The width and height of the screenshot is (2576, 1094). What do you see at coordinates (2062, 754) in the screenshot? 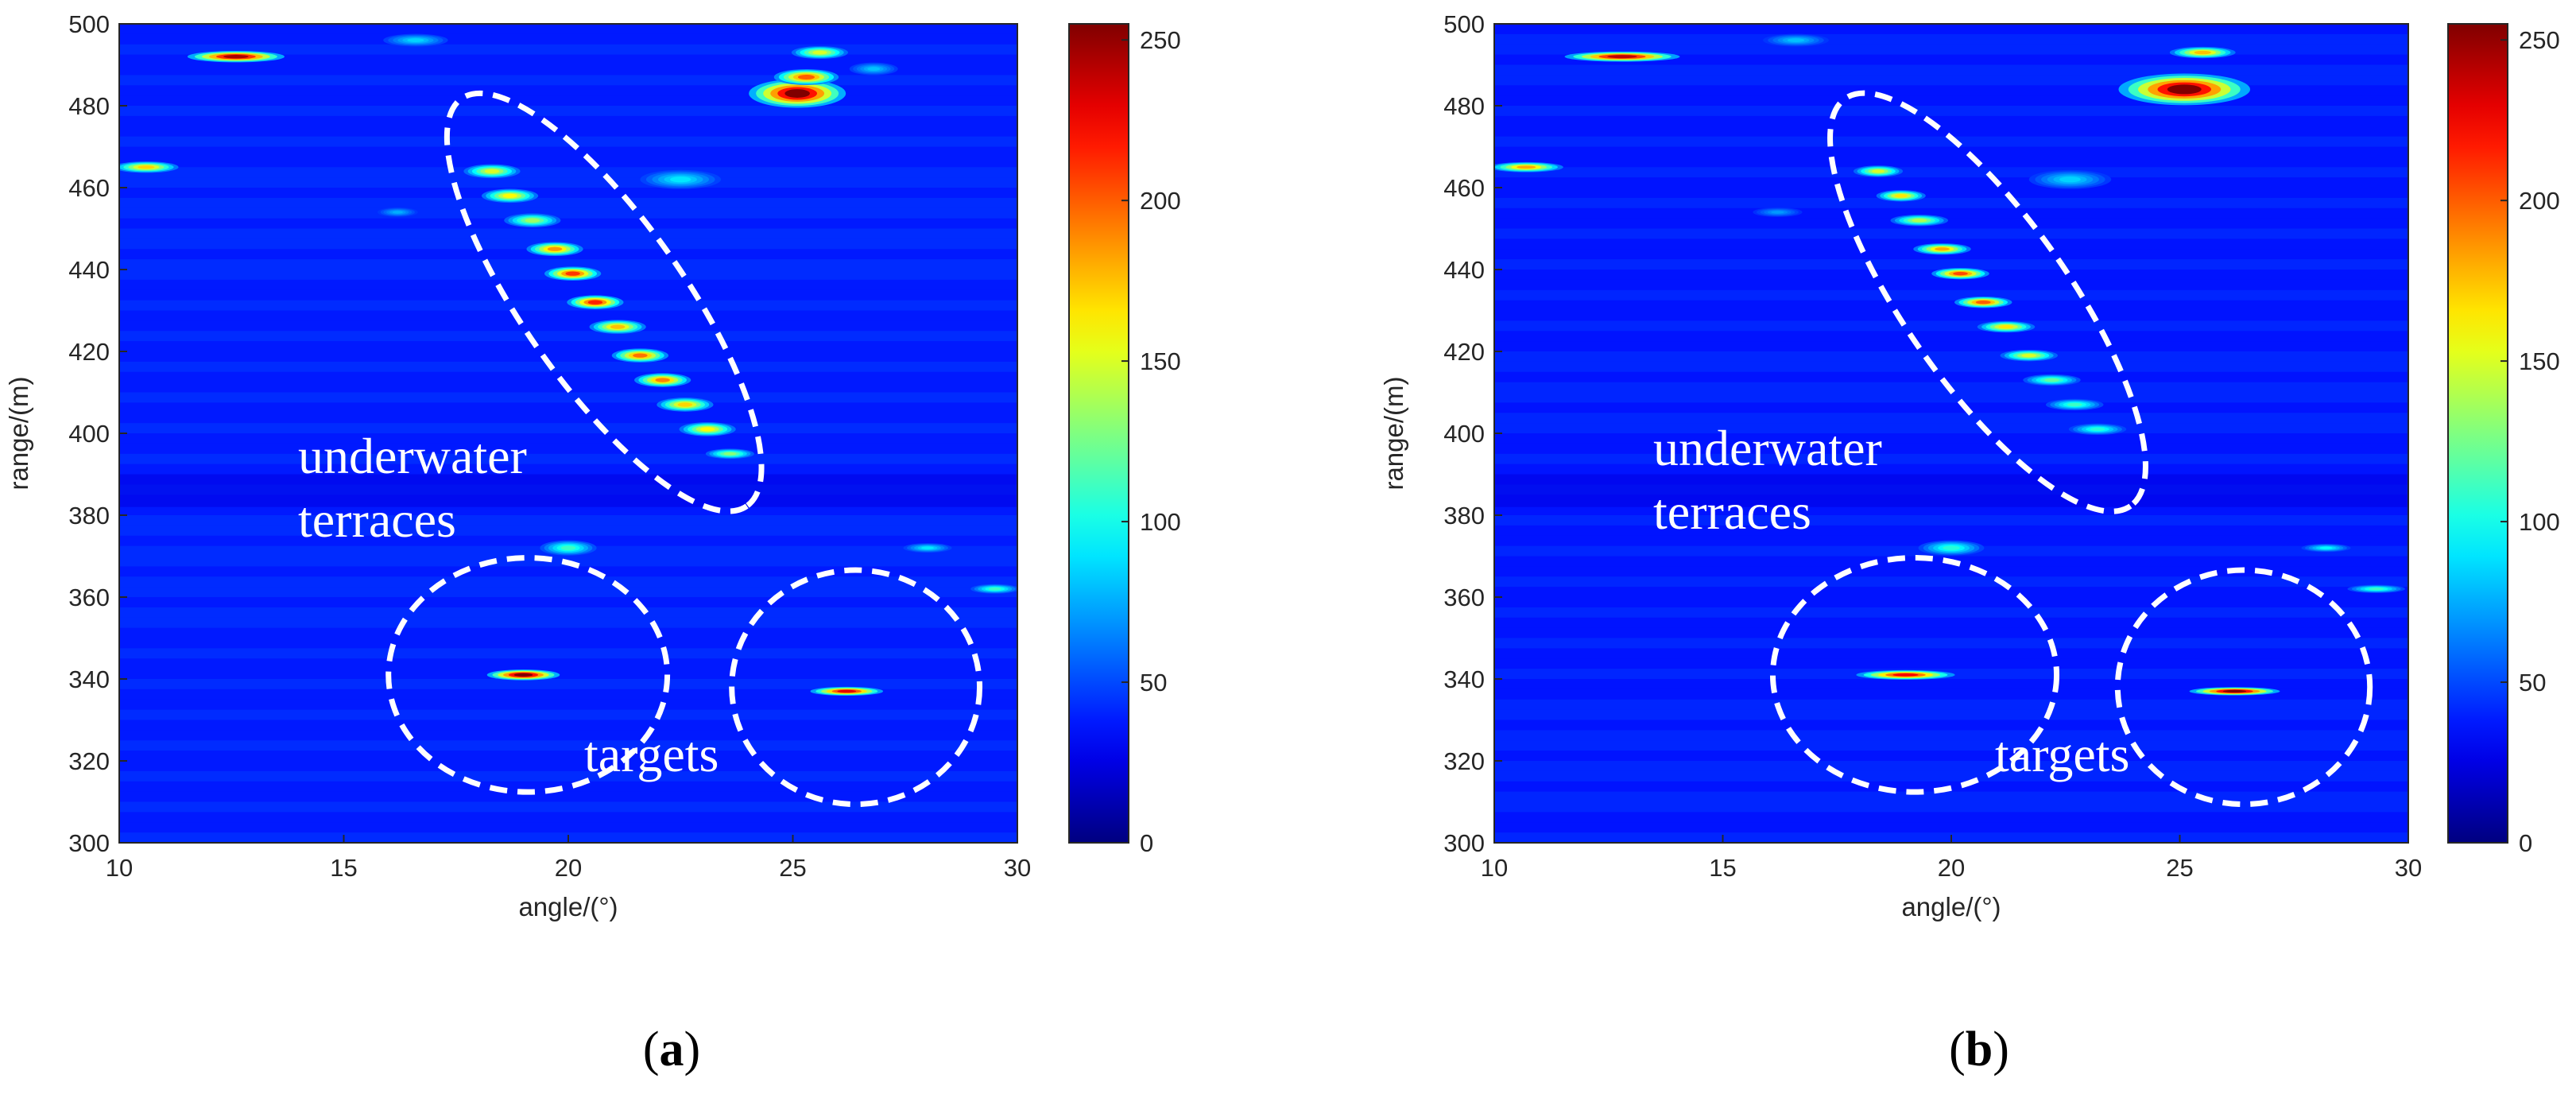
I see `annotation-text: targets` at bounding box center [2062, 754].